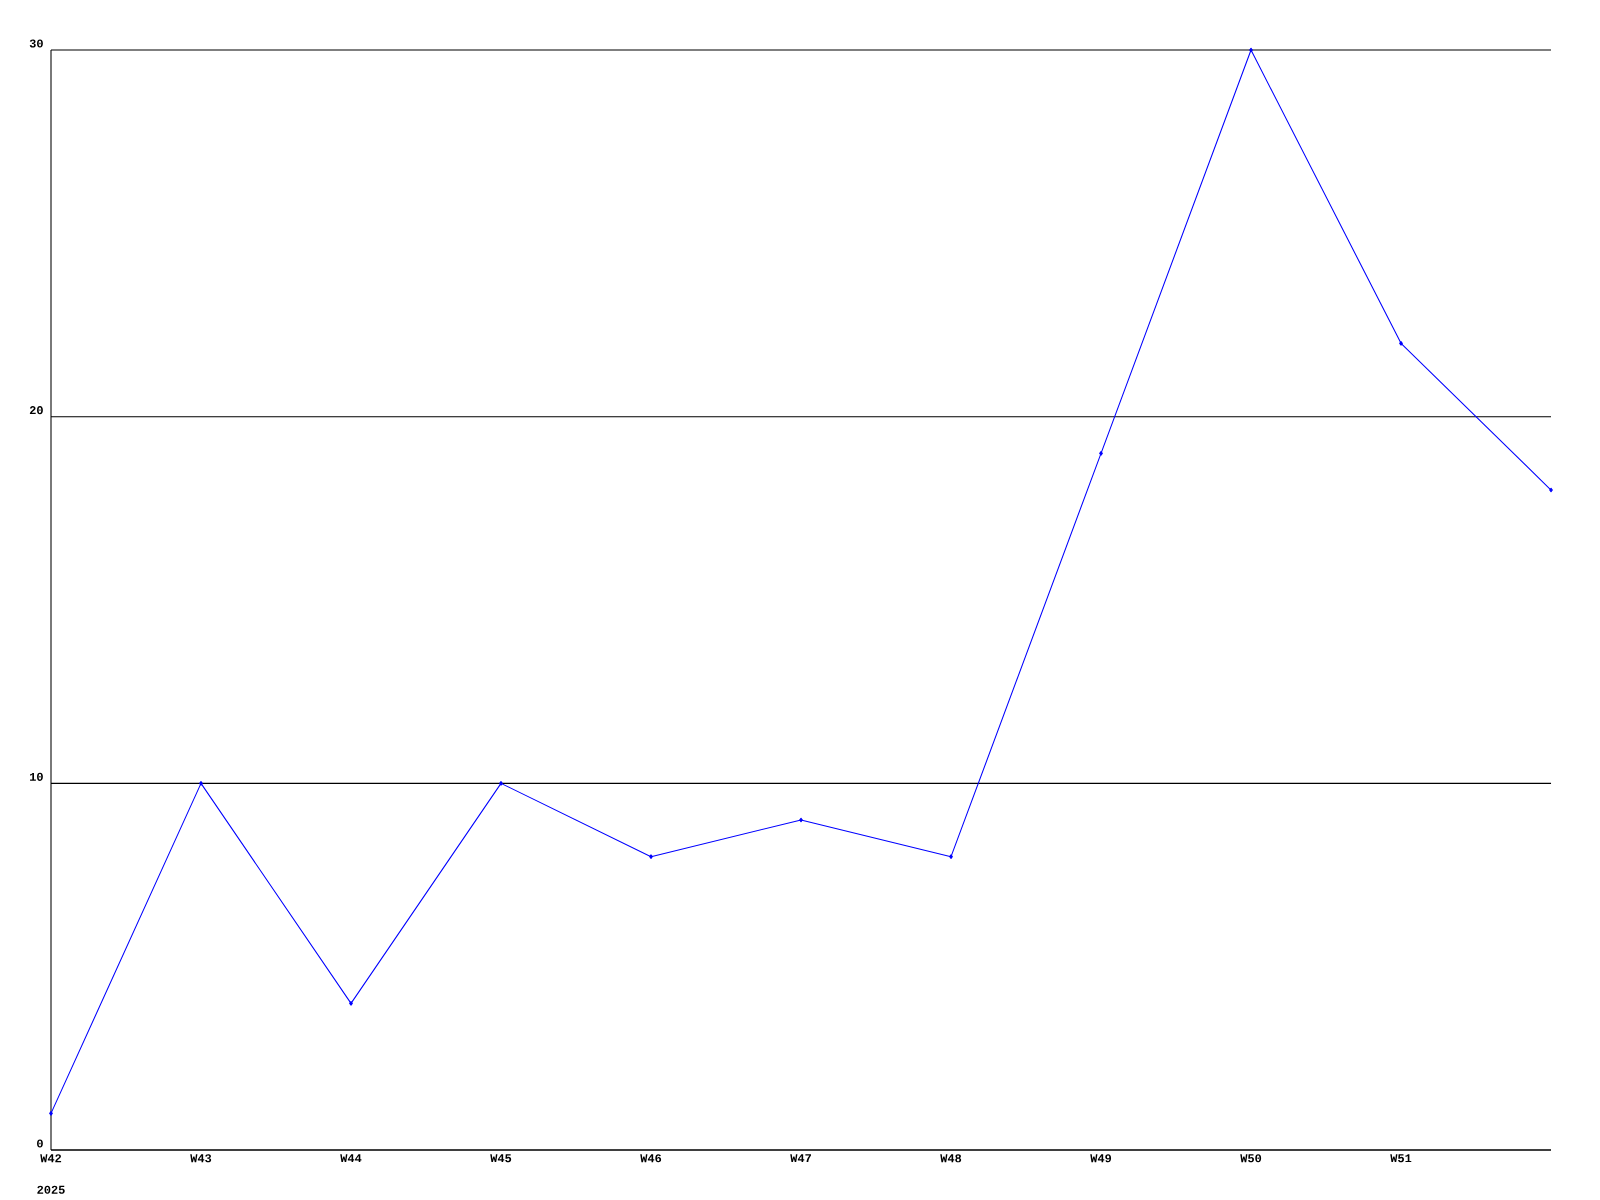  Describe the element at coordinates (1401, 1158) in the screenshot. I see `x-tick-label: W51` at that location.